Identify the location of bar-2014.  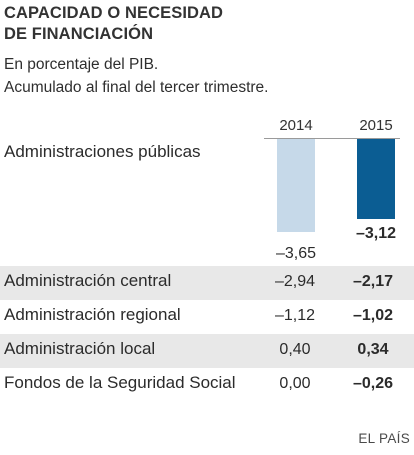
(296, 186).